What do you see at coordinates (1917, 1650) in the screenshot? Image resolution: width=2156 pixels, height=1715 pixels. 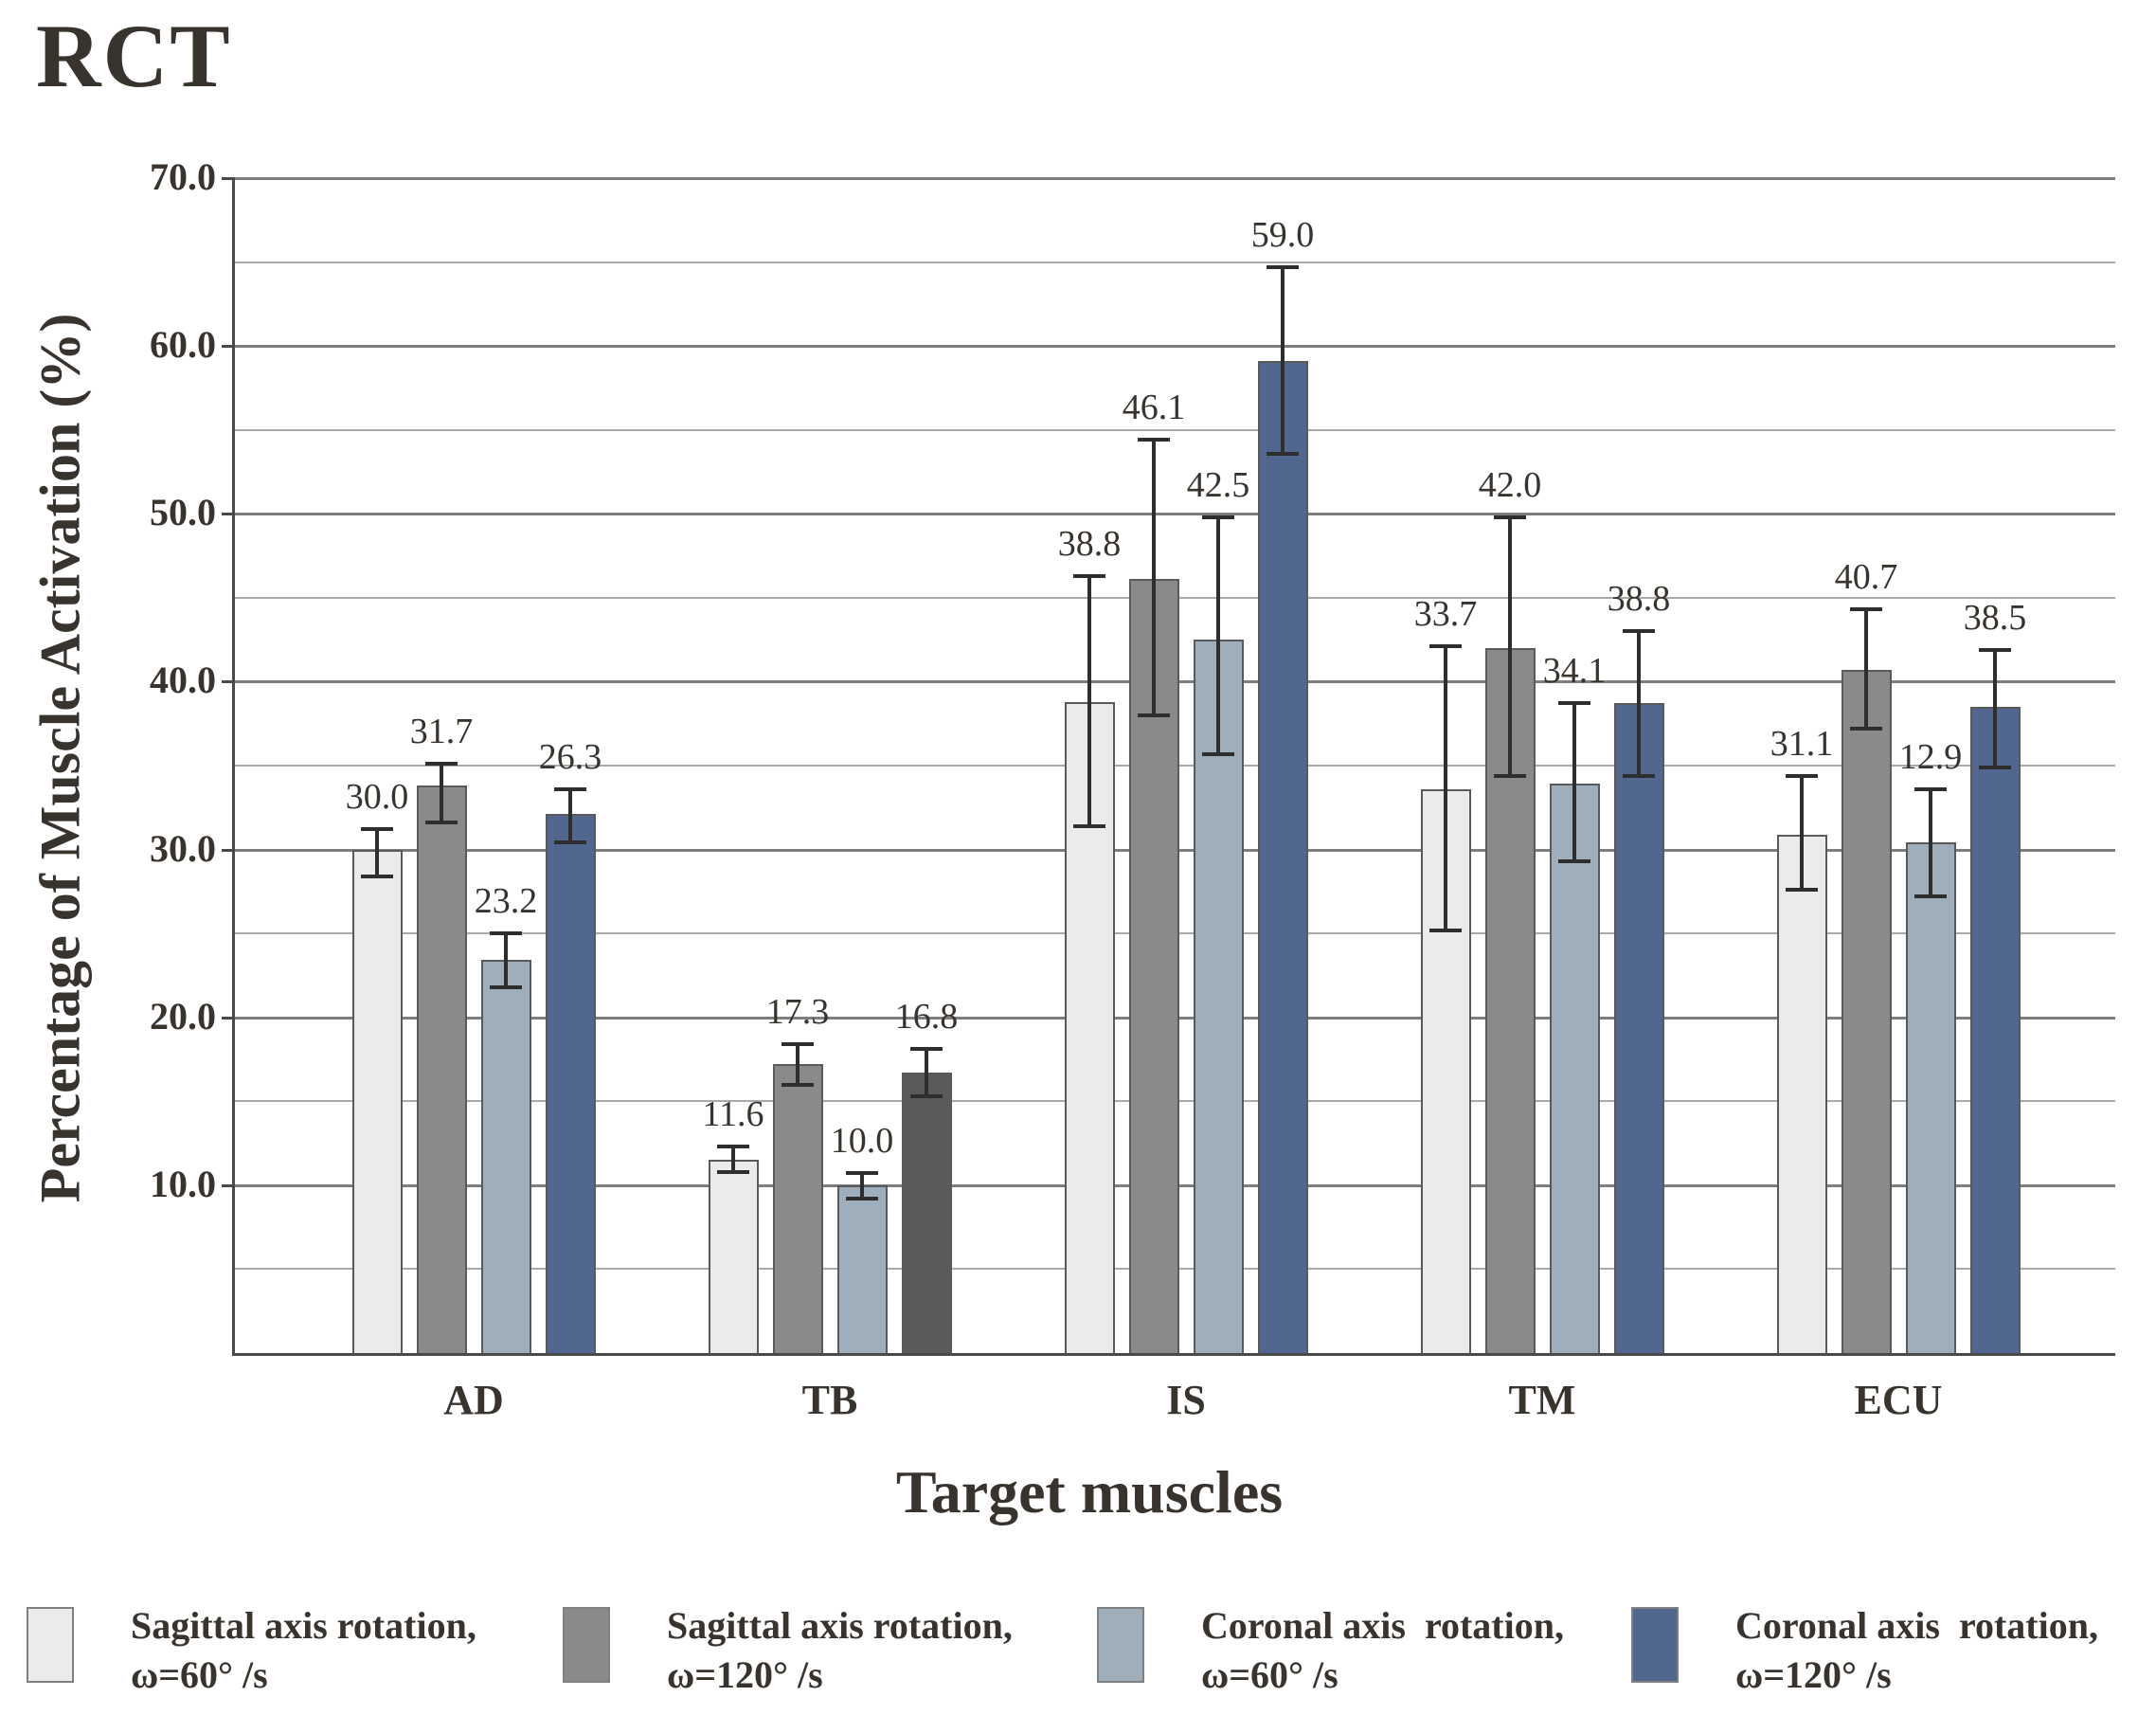 I see `legend-label: Coronal axis rotation, ω=120° /s` at bounding box center [1917, 1650].